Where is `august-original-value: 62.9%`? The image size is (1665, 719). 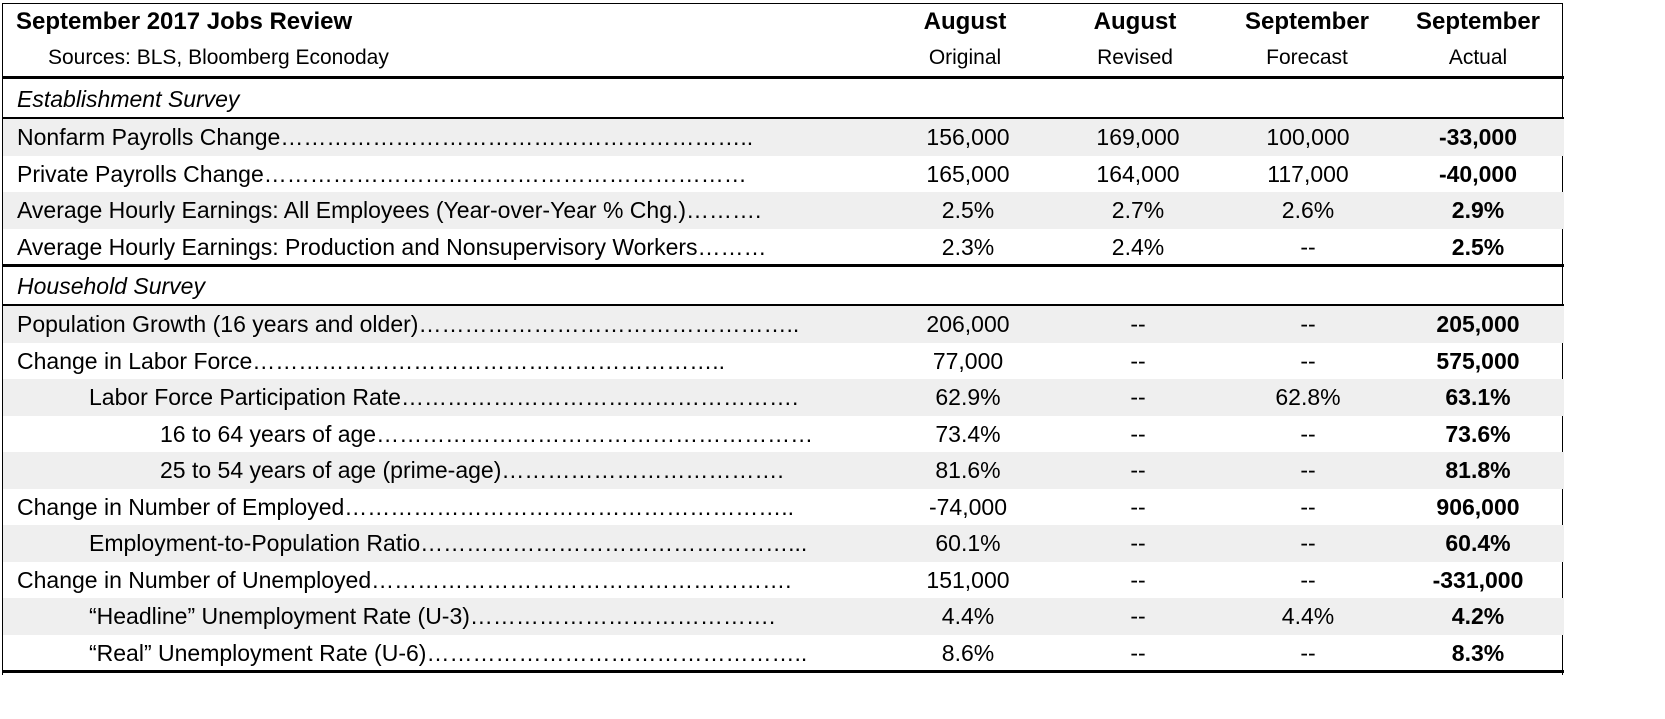
august-original-value: 62.9% is located at coordinates (968, 397).